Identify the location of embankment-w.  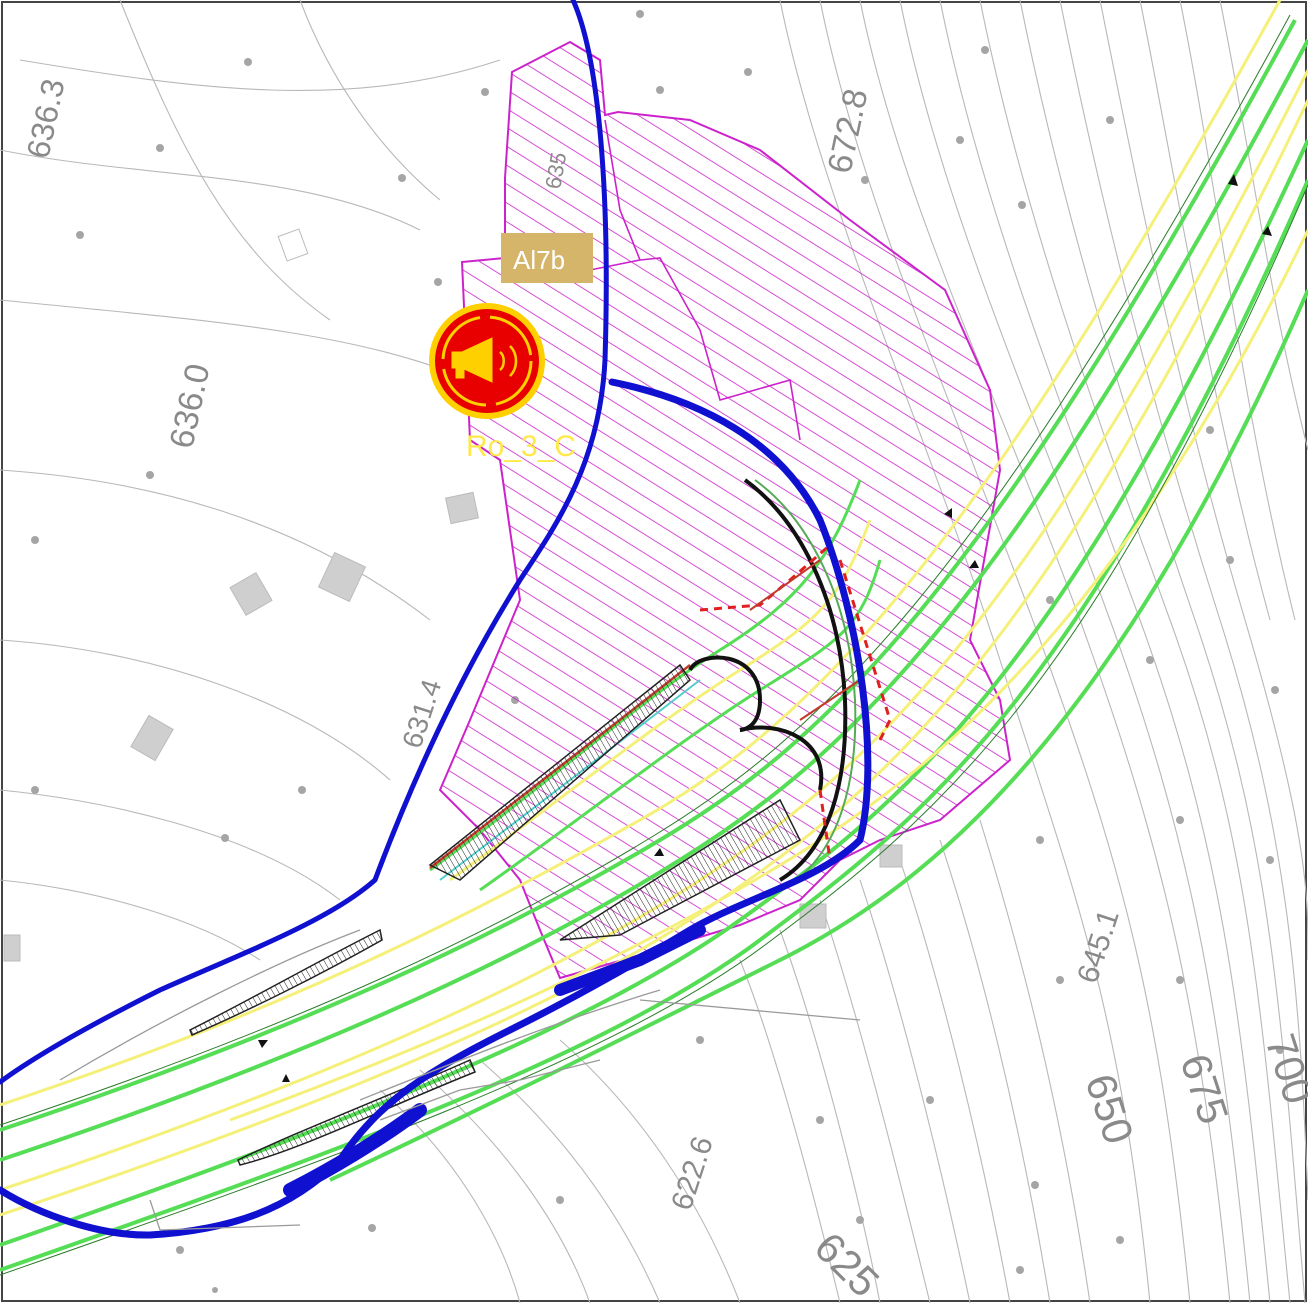
(286, 982).